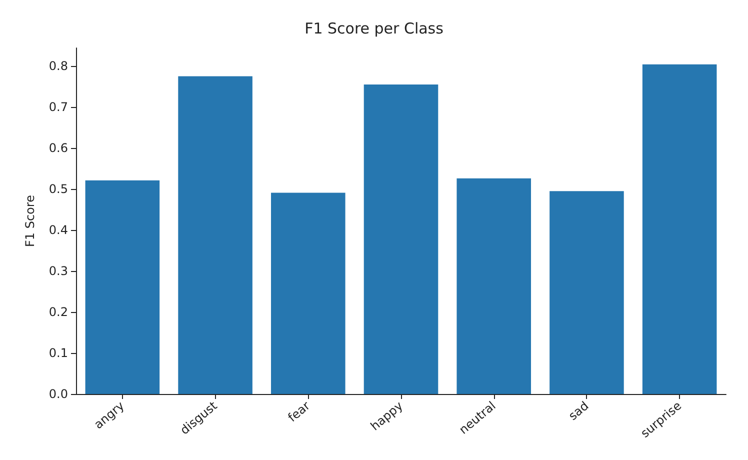 The image size is (748, 460). I want to click on y-tick-label: 0.4, so click(58, 230).